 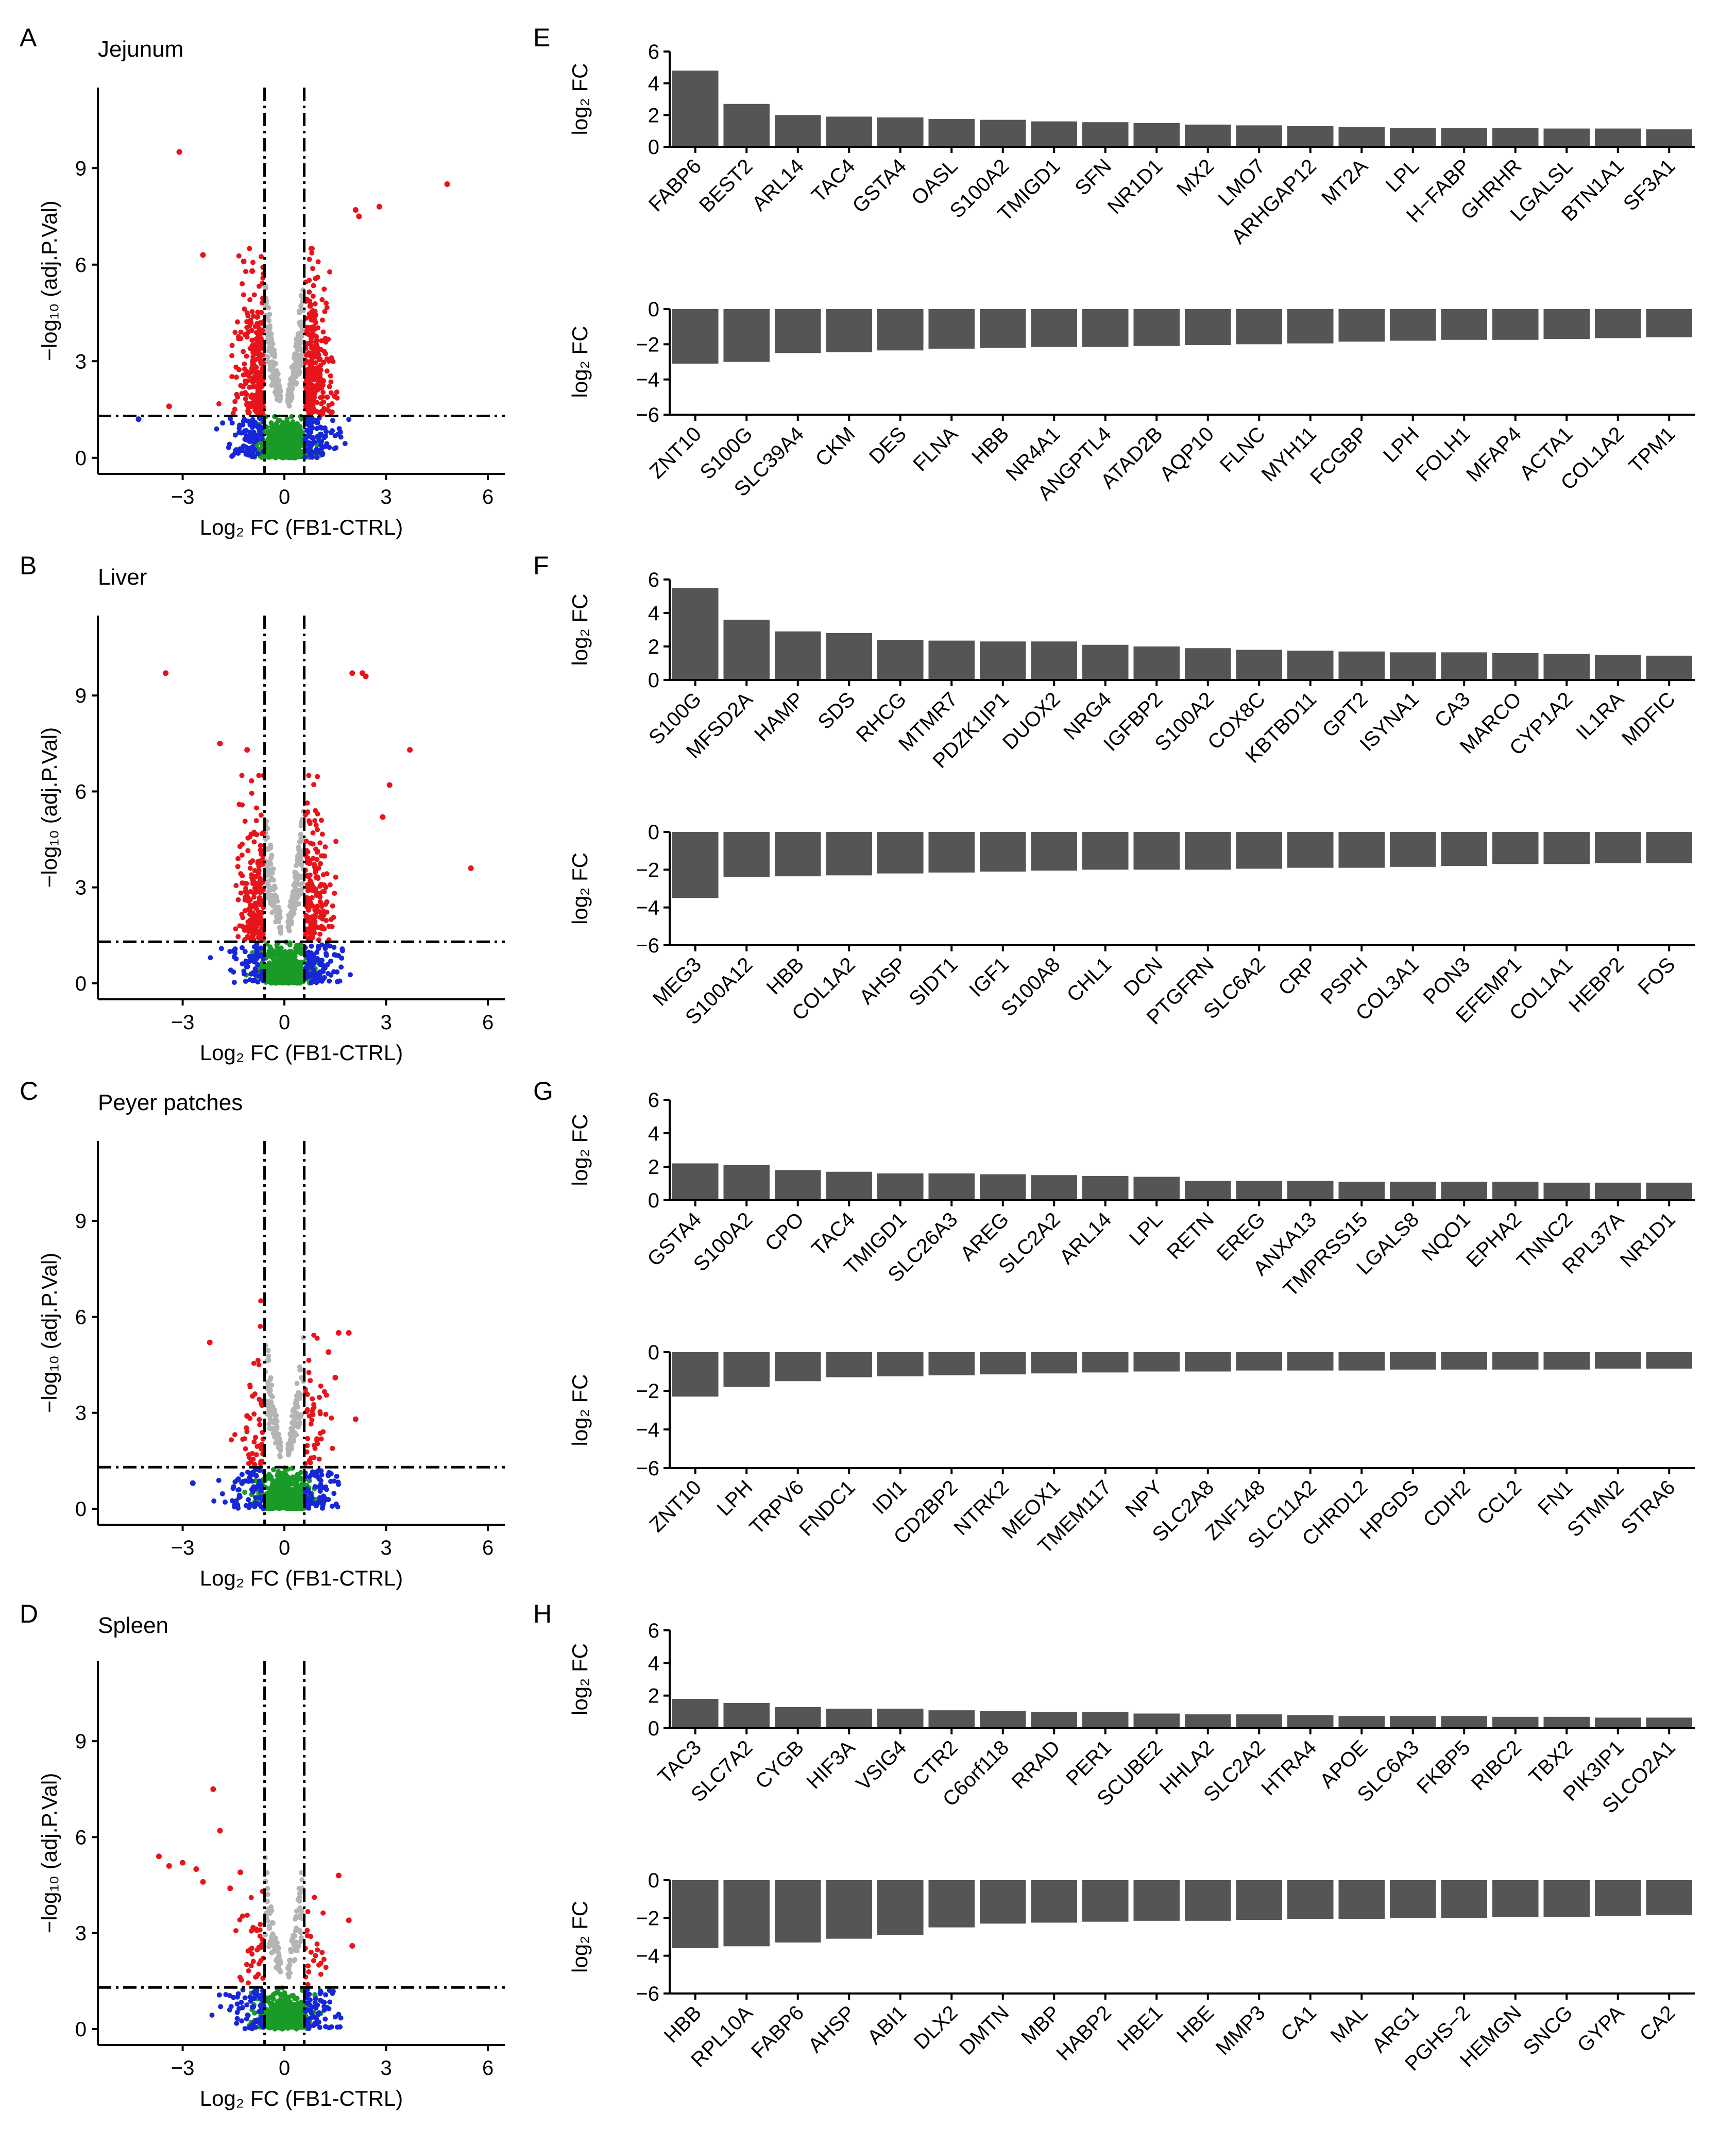 What do you see at coordinates (29, 1091) in the screenshot?
I see `panel-letter: C` at bounding box center [29, 1091].